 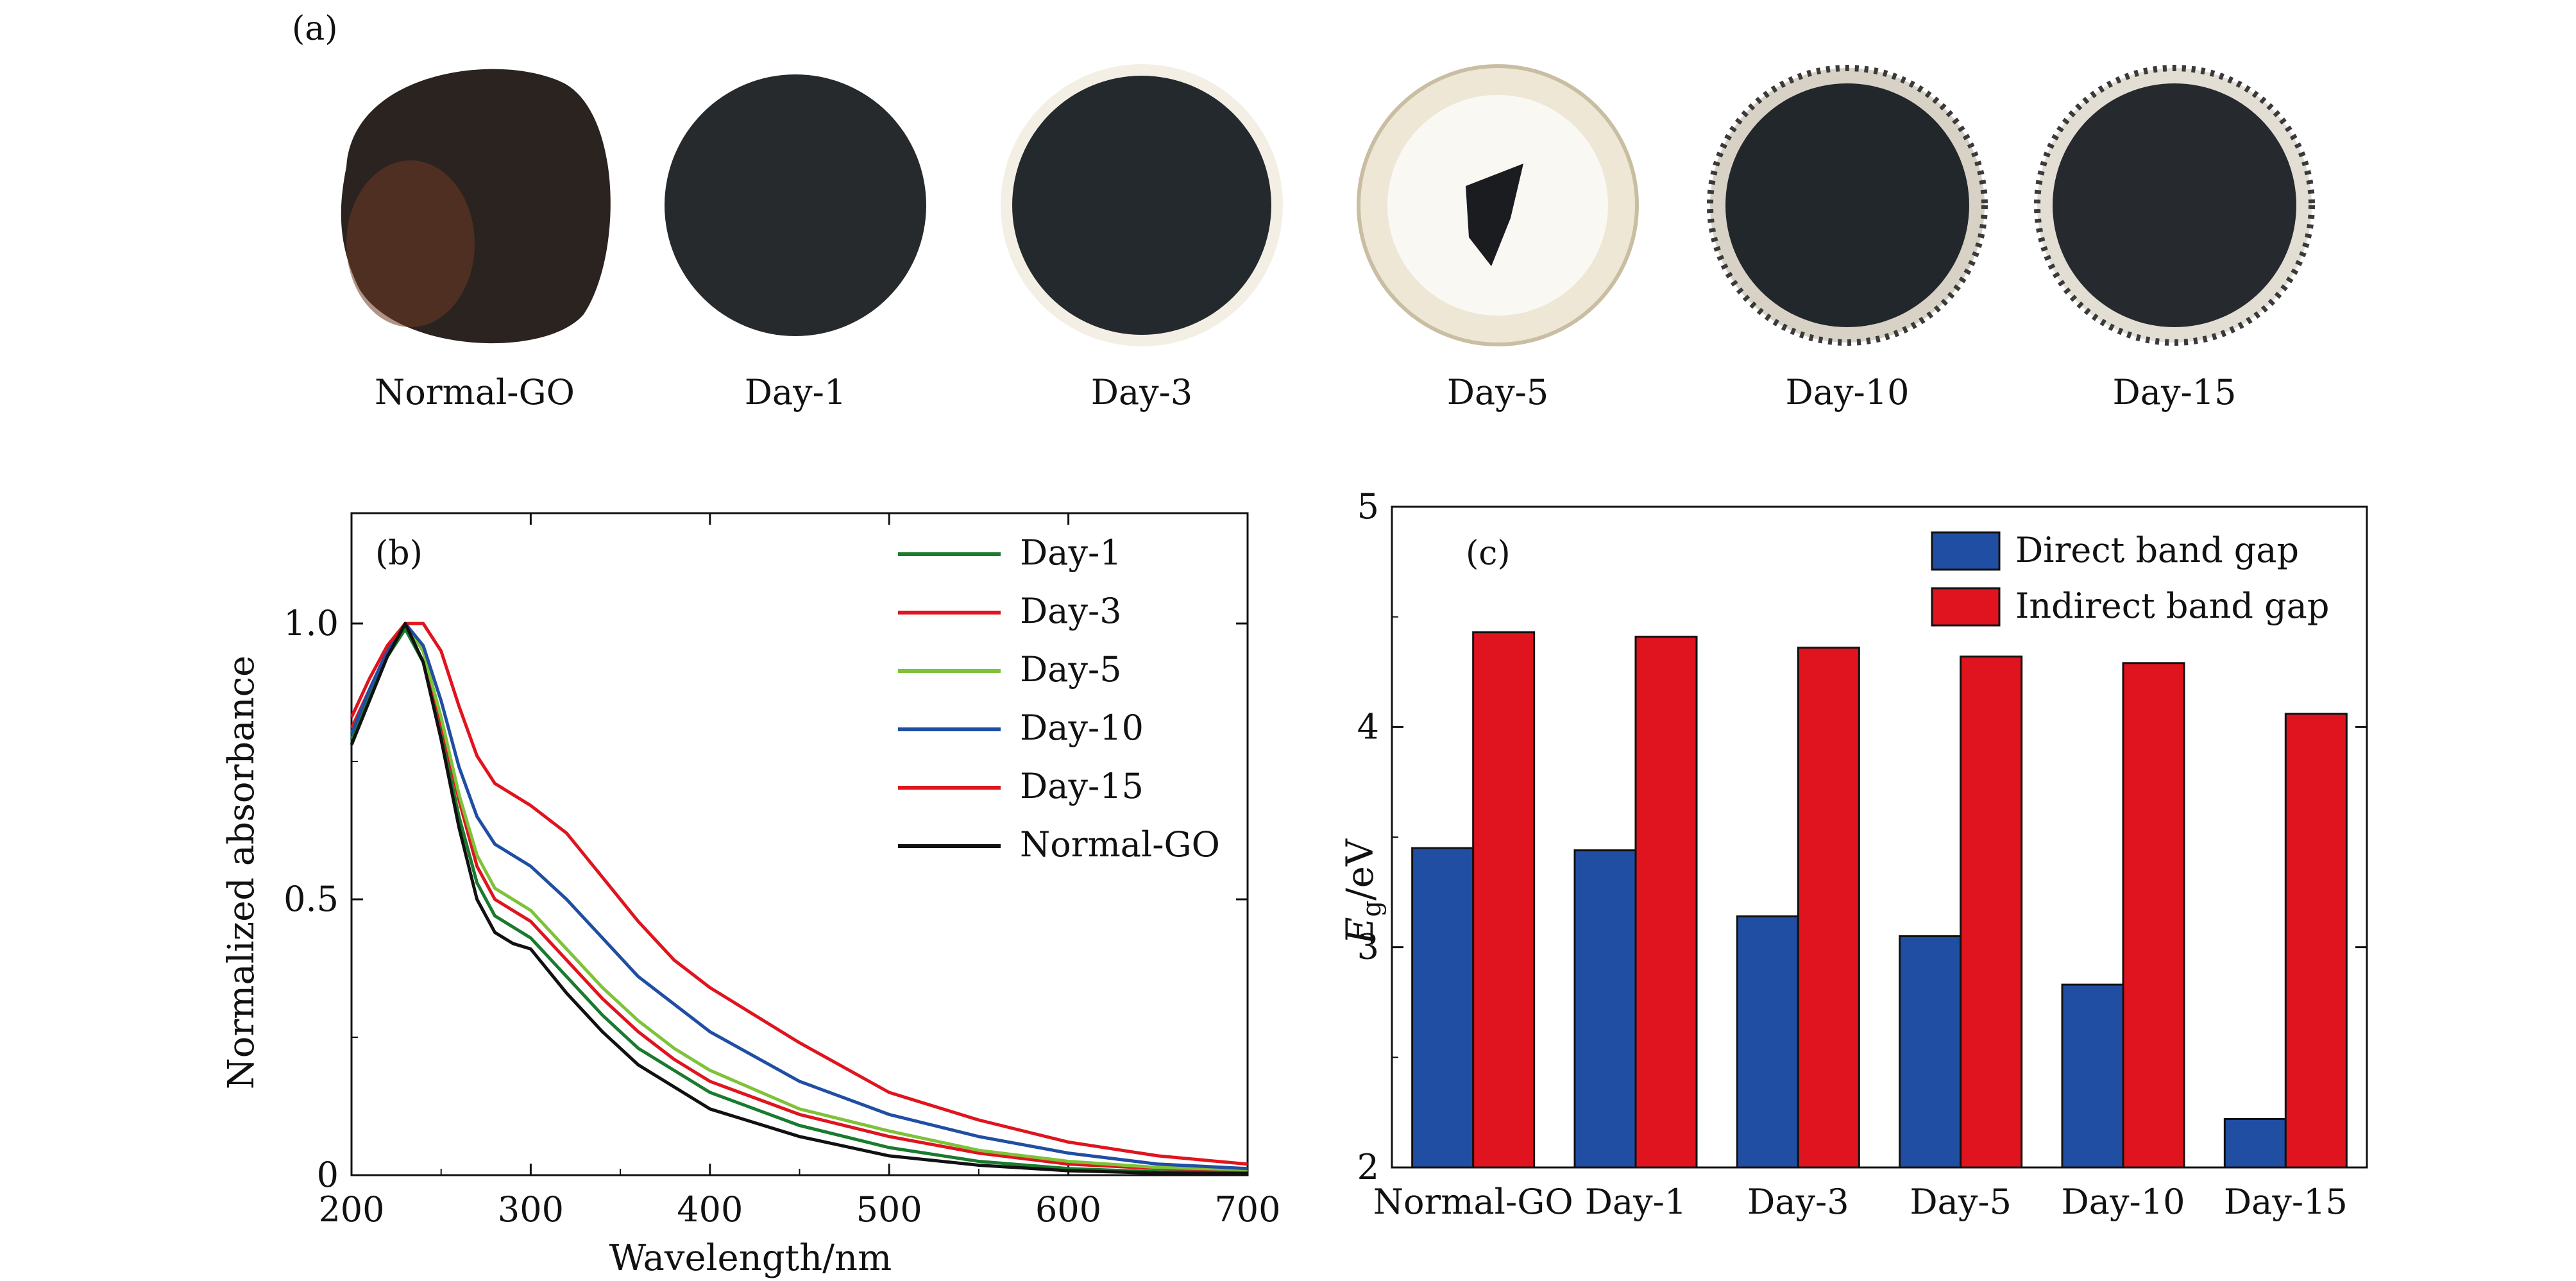 I want to click on panel-a-label: (a), so click(x=315, y=29).